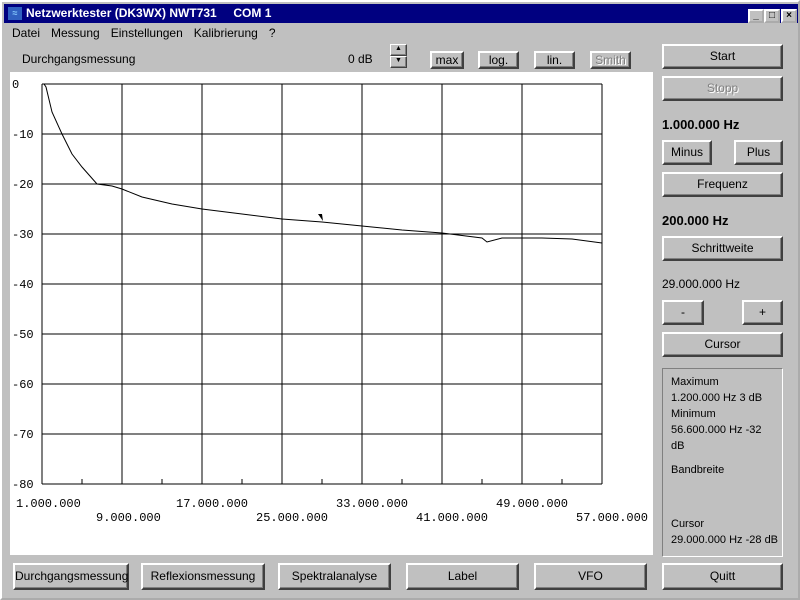 This screenshot has width=800, height=600. Describe the element at coordinates (717, 398) in the screenshot. I see `maximum-value: 1.200.000 Hz 3 dB` at that location.